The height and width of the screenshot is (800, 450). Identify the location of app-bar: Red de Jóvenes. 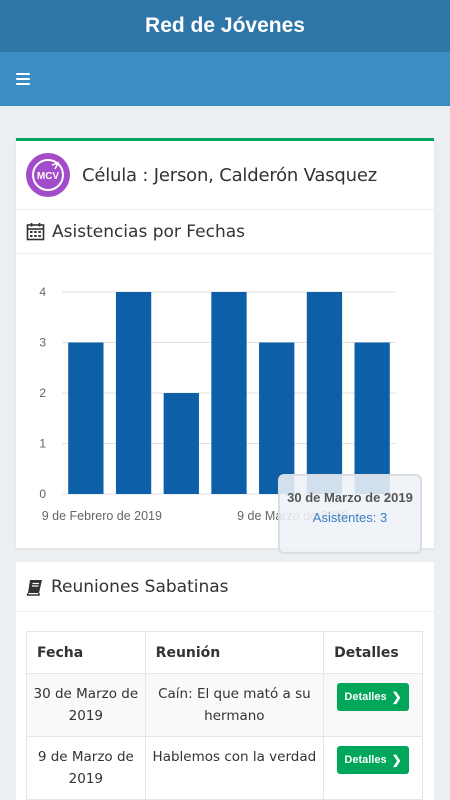
(225, 26).